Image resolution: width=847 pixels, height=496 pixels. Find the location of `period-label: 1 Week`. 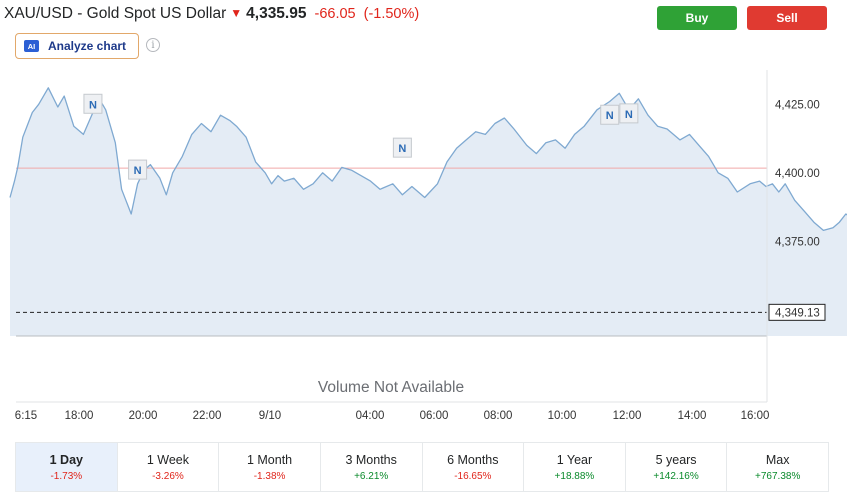

period-label: 1 Week is located at coordinates (168, 459).